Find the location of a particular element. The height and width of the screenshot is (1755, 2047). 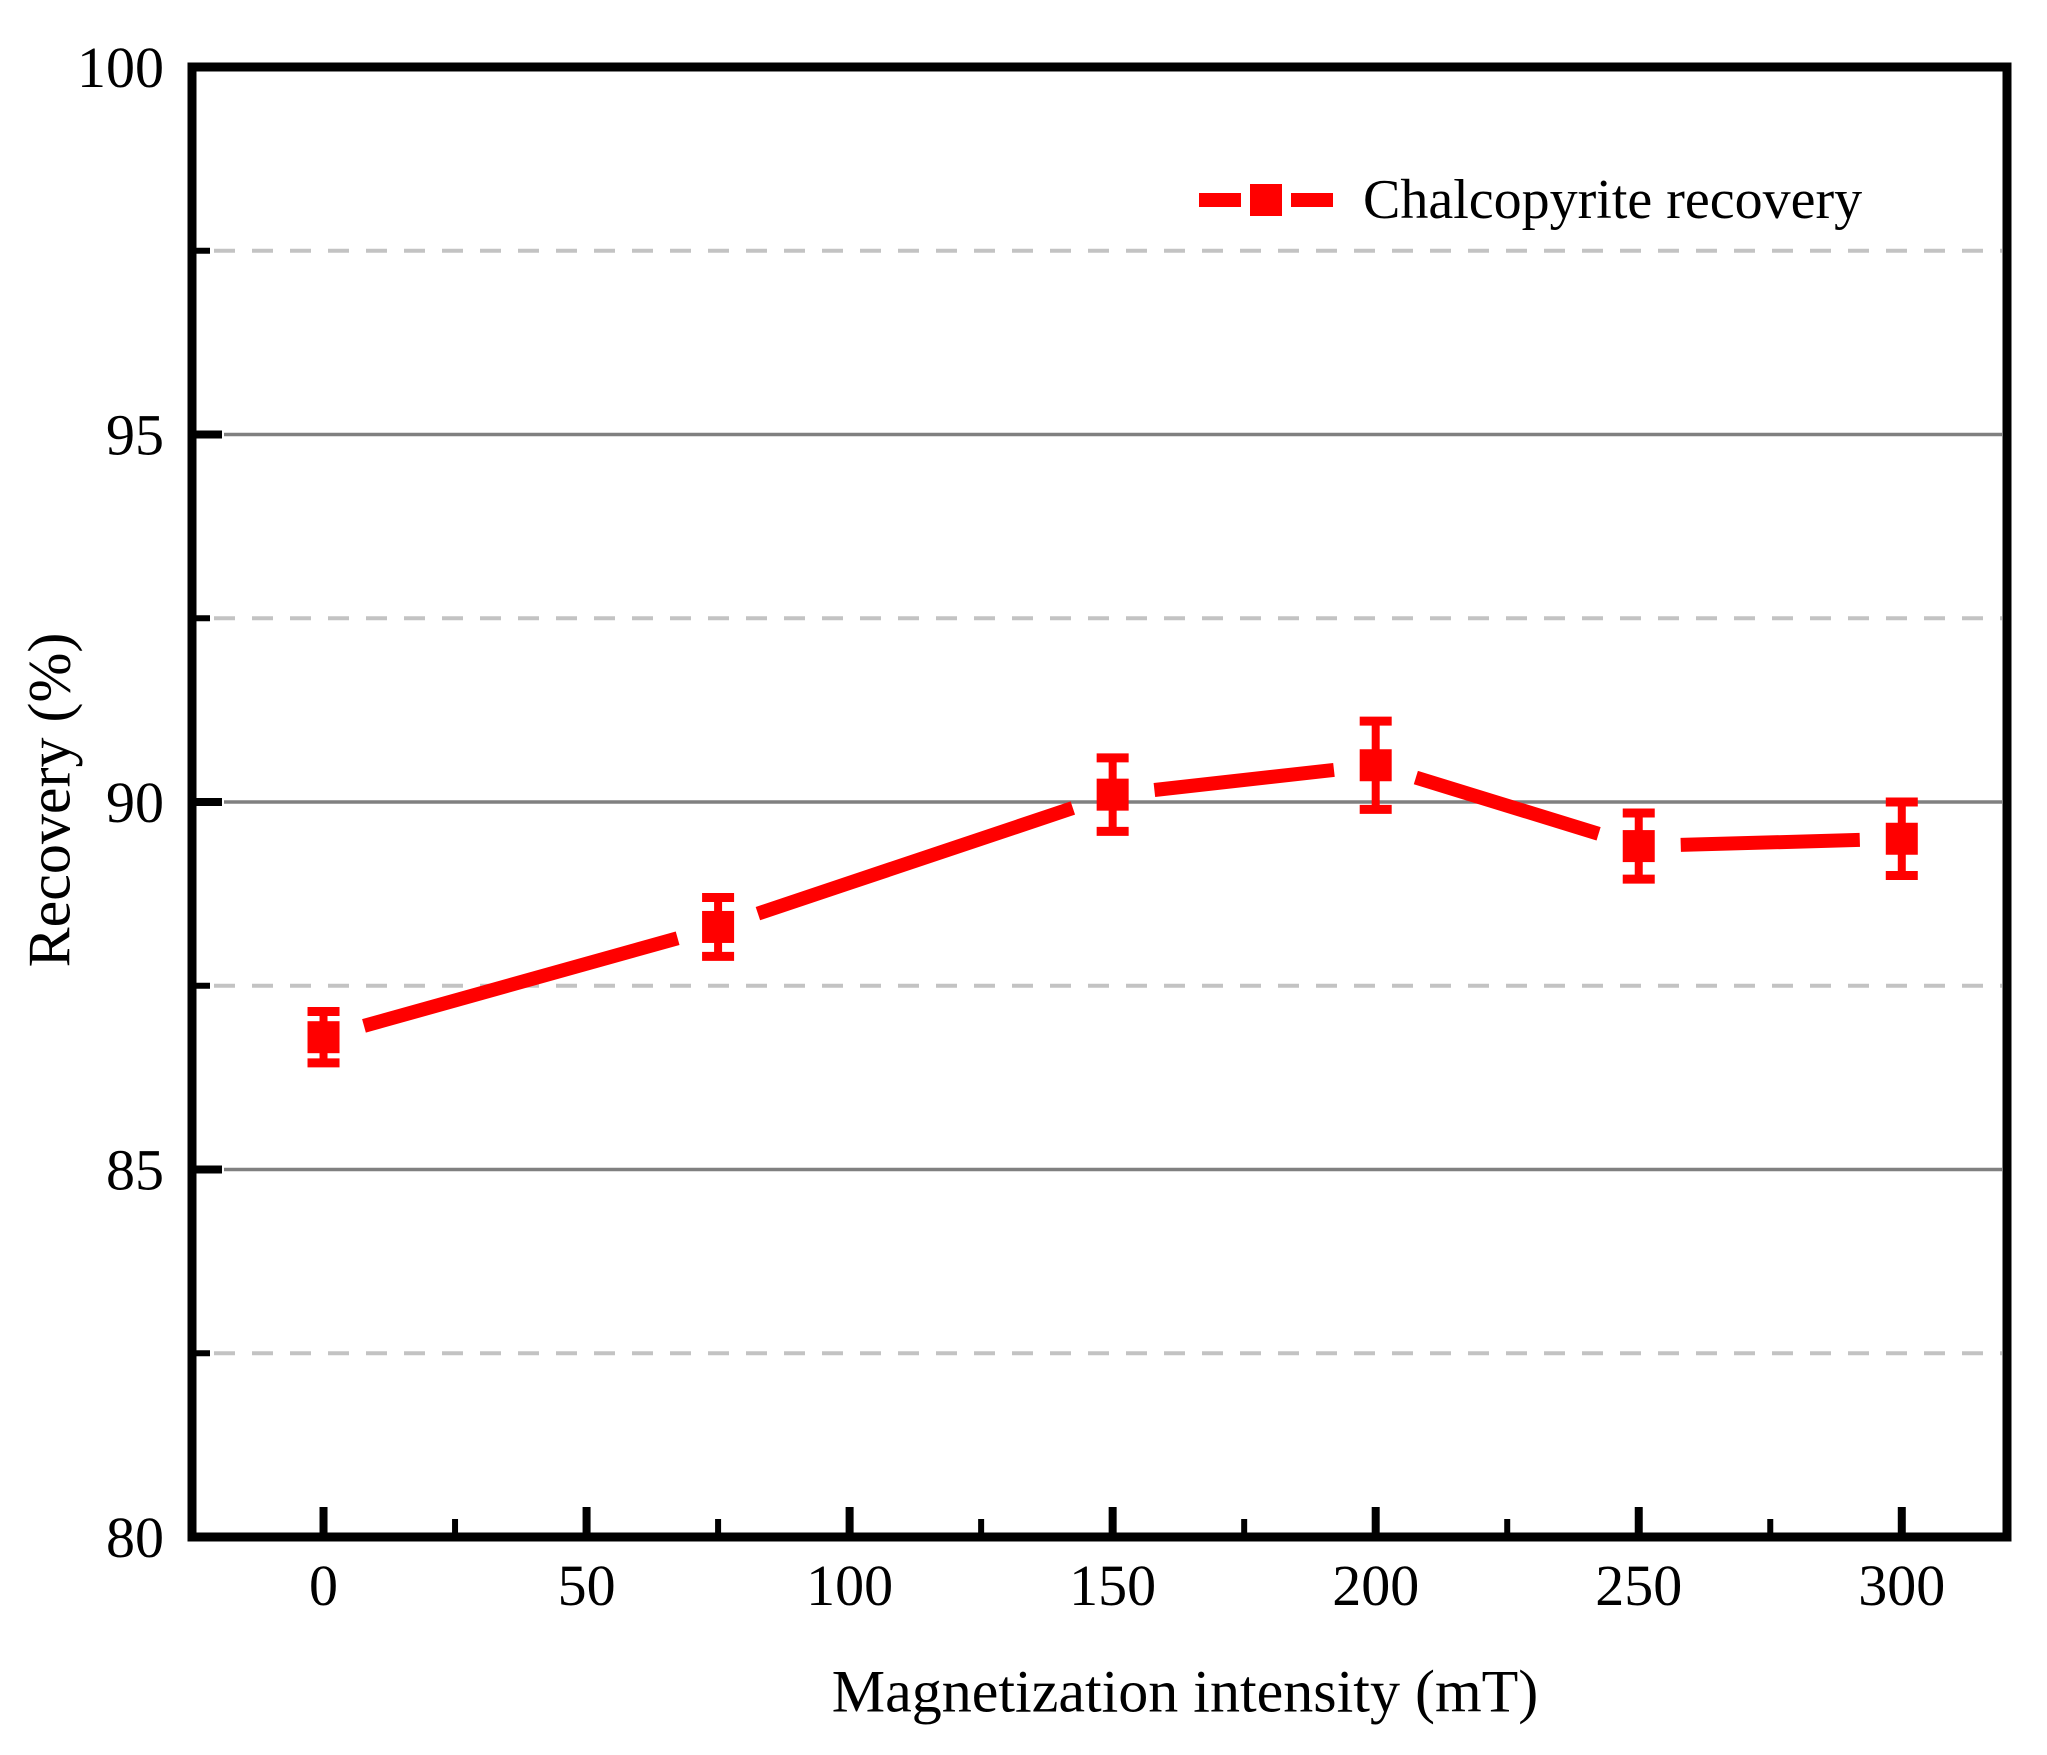

y-tick-label: 95 is located at coordinates (135, 435).